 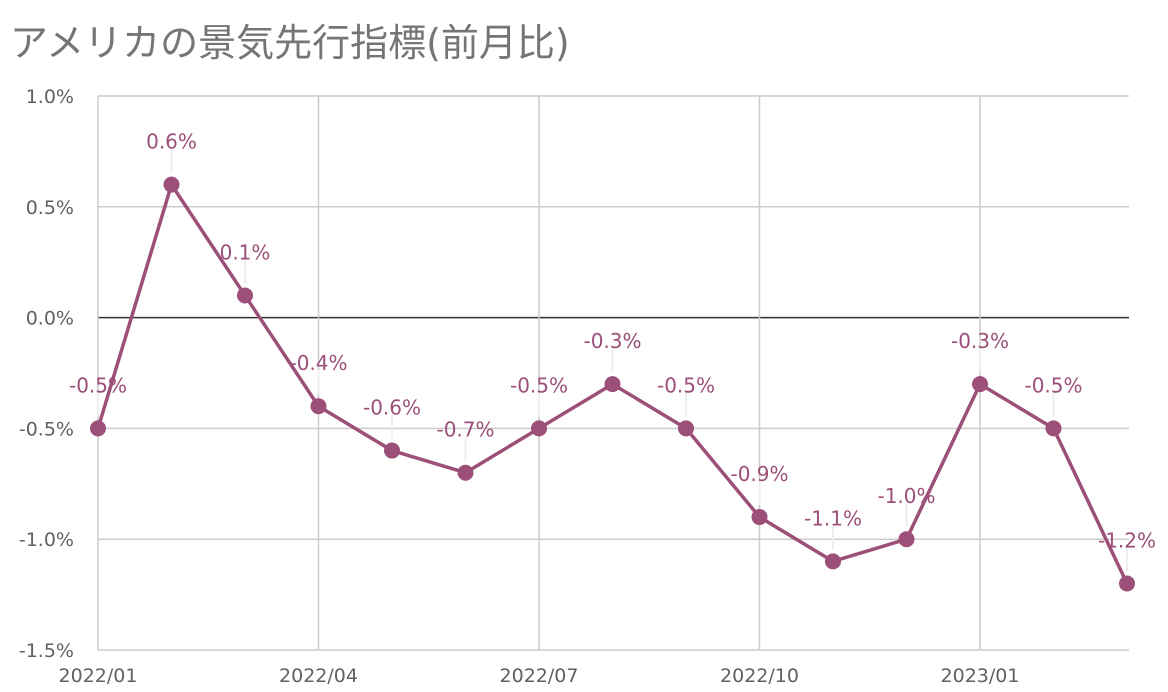 I want to click on y-tick-label: -1.5%, so click(x=46, y=651).